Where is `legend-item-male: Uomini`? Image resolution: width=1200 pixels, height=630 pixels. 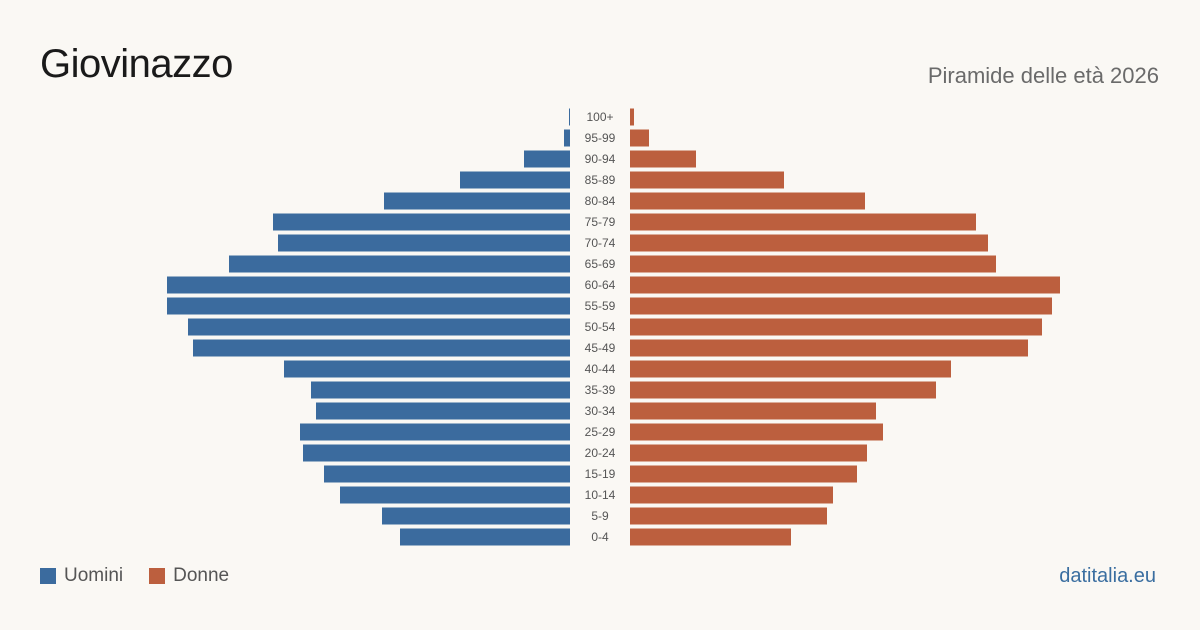
legend-item-male: Uomini is located at coordinates (81, 576).